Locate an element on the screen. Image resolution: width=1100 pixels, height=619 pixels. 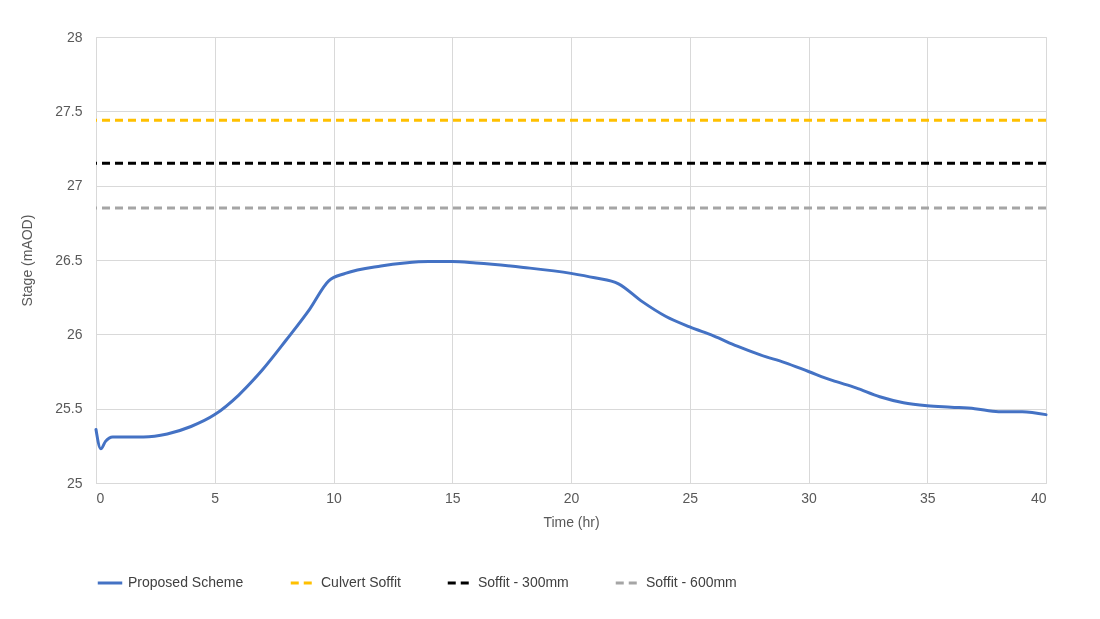
legend-label: Culvert Soffit is located at coordinates (361, 582).